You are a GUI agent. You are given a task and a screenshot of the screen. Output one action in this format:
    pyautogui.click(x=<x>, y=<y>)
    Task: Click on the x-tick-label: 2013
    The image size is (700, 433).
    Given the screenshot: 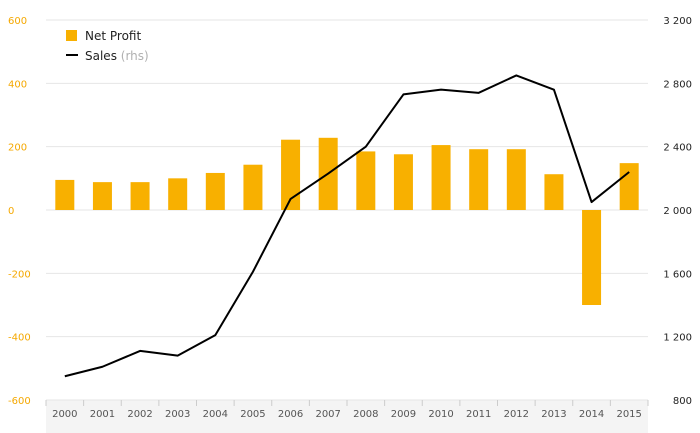 What is the action you would take?
    pyautogui.click(x=553, y=414)
    